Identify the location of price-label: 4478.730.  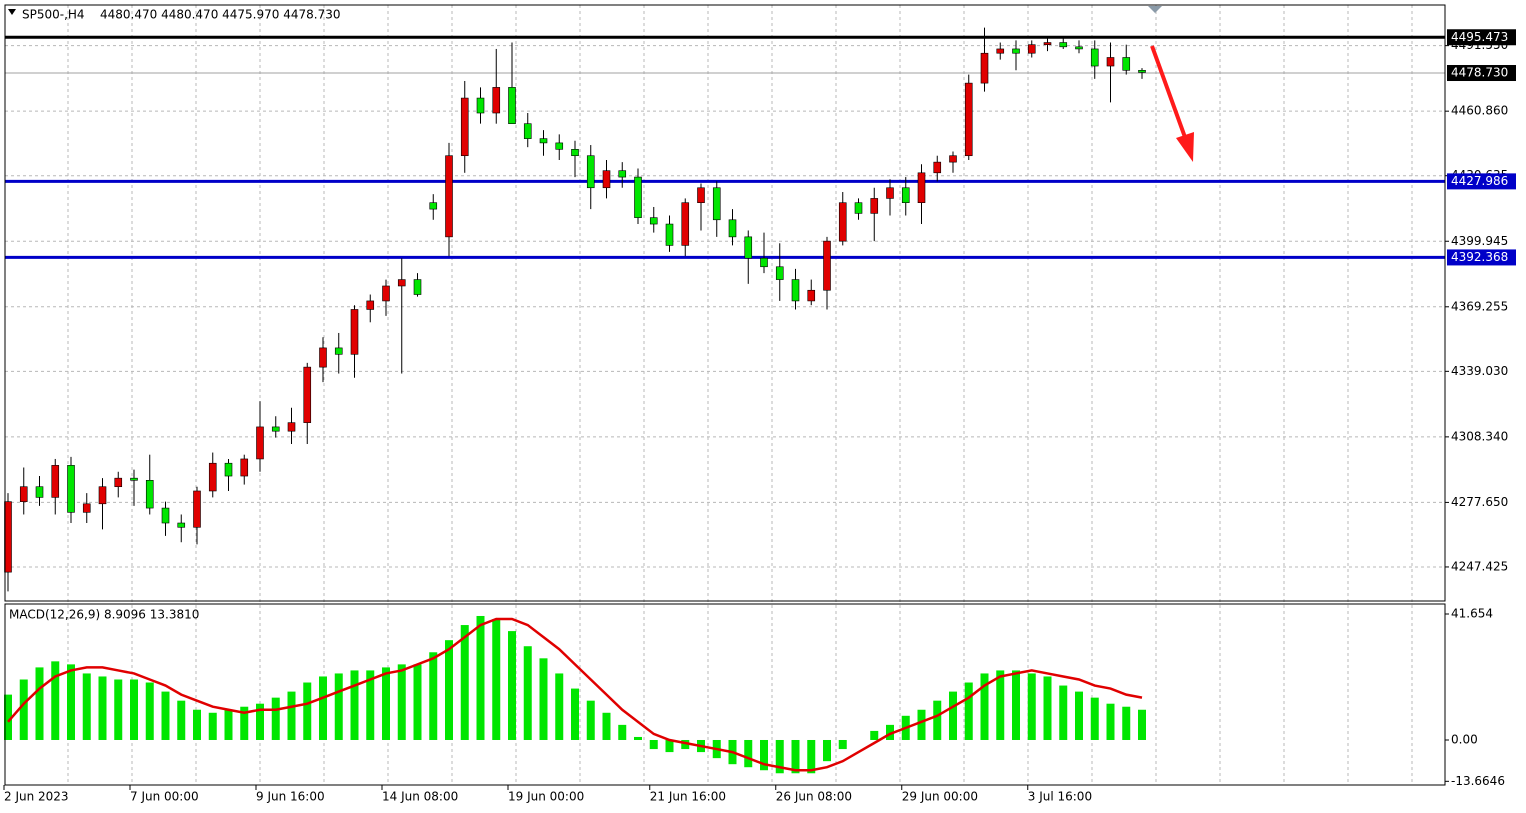
(1479, 73).